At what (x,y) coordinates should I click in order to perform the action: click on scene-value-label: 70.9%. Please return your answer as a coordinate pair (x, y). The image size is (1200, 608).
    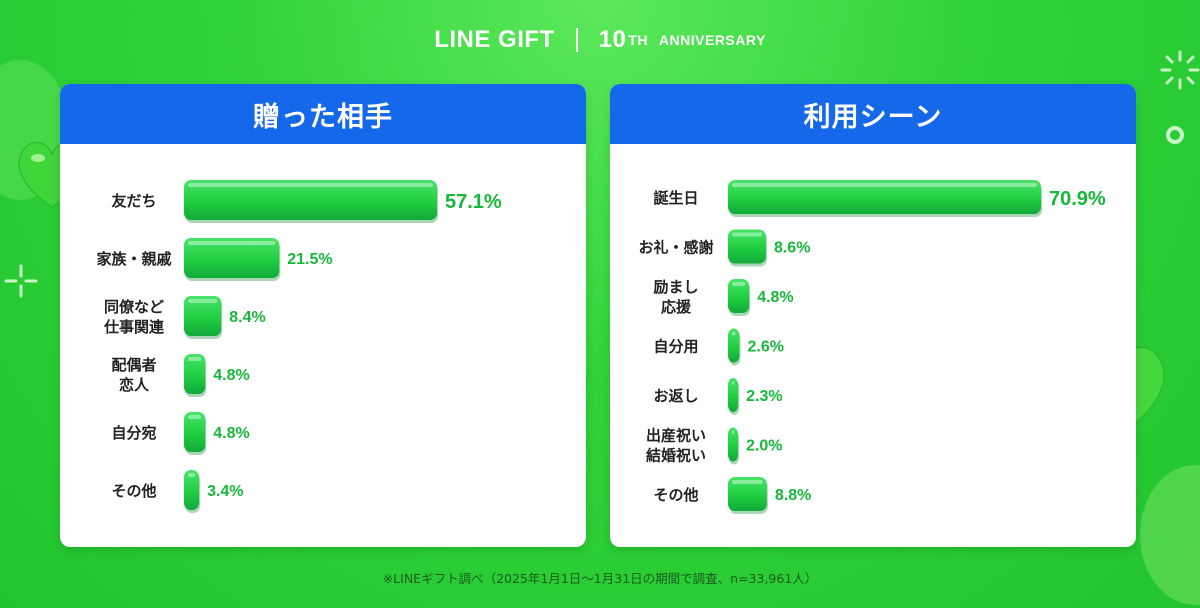
    Looking at the image, I should click on (1077, 199).